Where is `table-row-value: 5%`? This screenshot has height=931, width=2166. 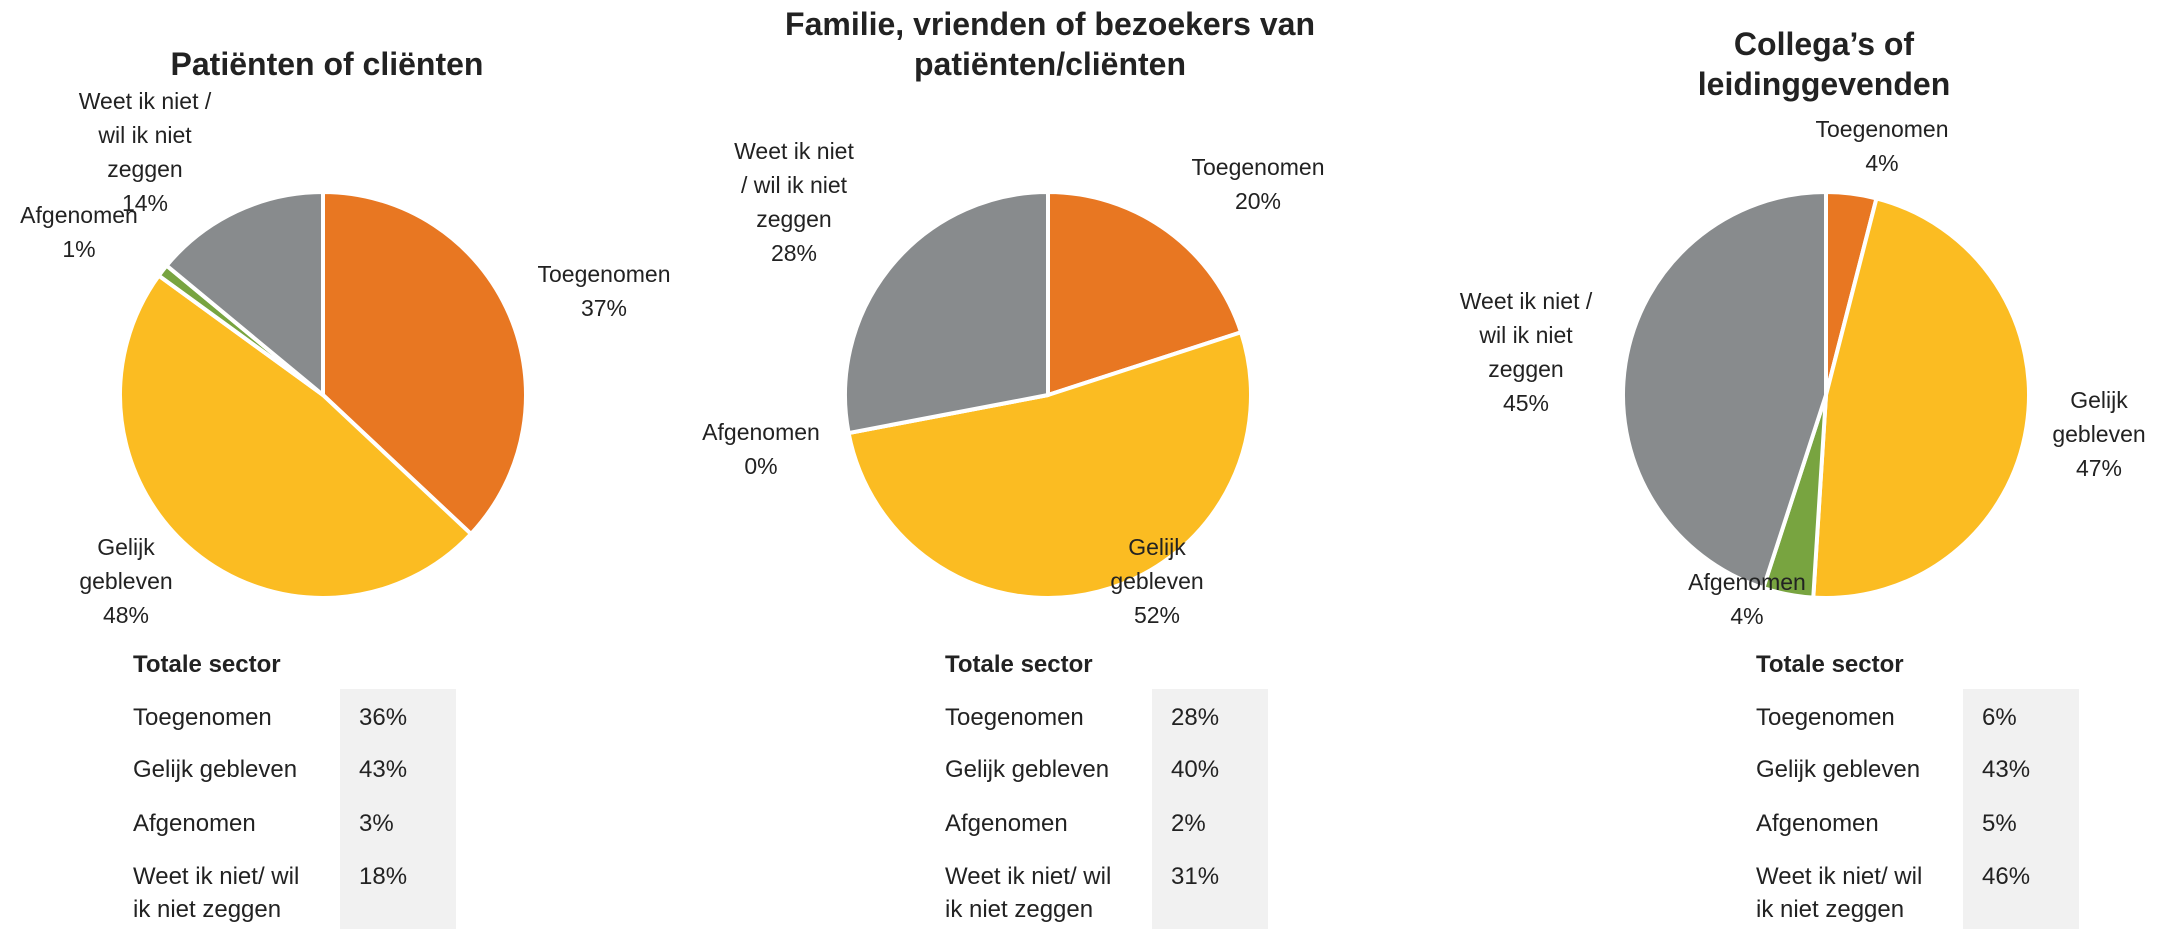
table-row-value: 5% is located at coordinates (1999, 823).